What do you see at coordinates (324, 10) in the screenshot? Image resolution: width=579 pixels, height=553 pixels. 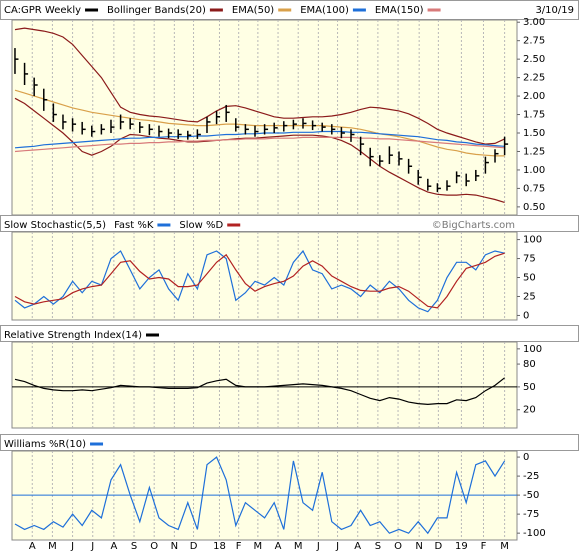 I see `legend-label: EMA(100)` at bounding box center [324, 10].